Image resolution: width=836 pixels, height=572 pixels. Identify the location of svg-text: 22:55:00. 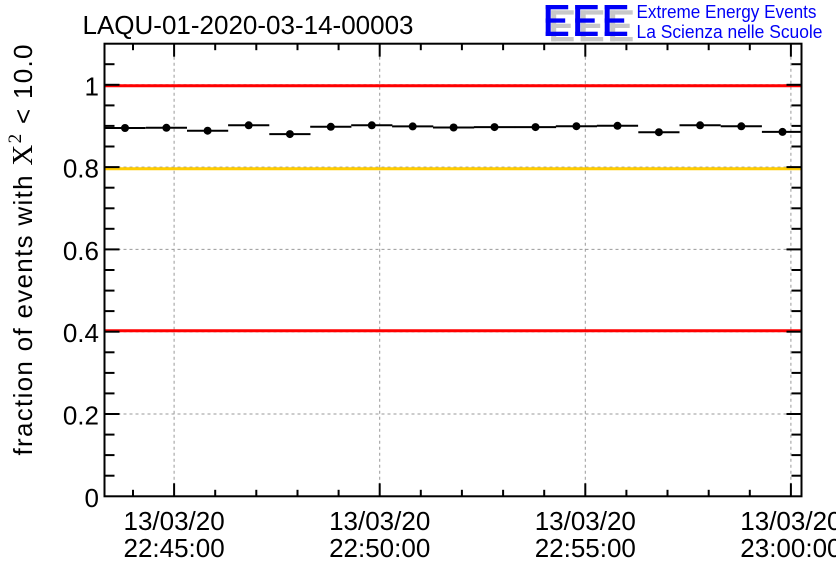
(585, 548).